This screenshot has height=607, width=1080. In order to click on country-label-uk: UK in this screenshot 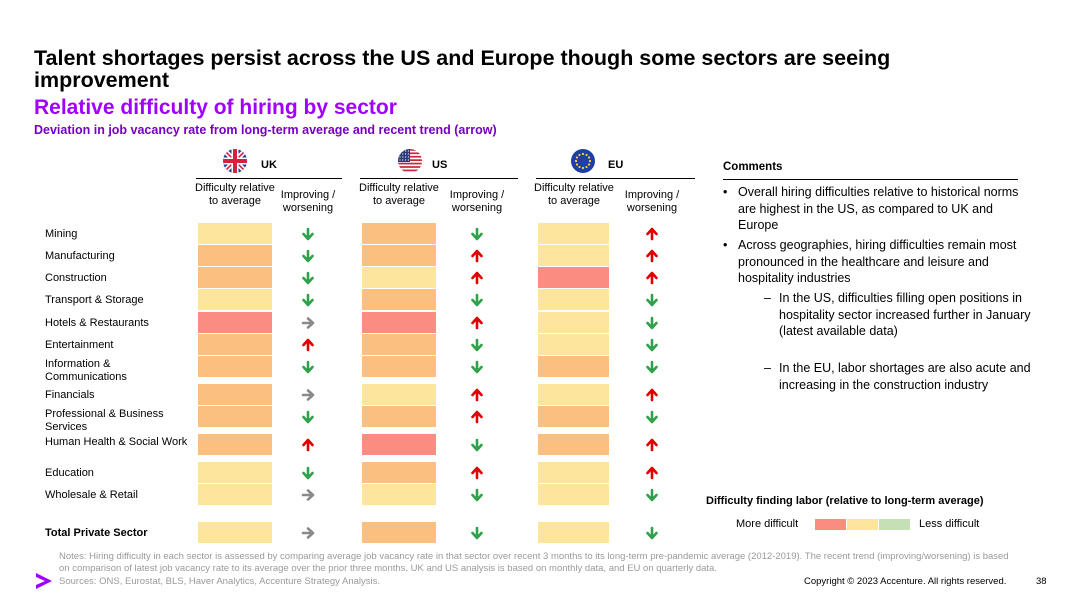, I will do `click(269, 165)`.